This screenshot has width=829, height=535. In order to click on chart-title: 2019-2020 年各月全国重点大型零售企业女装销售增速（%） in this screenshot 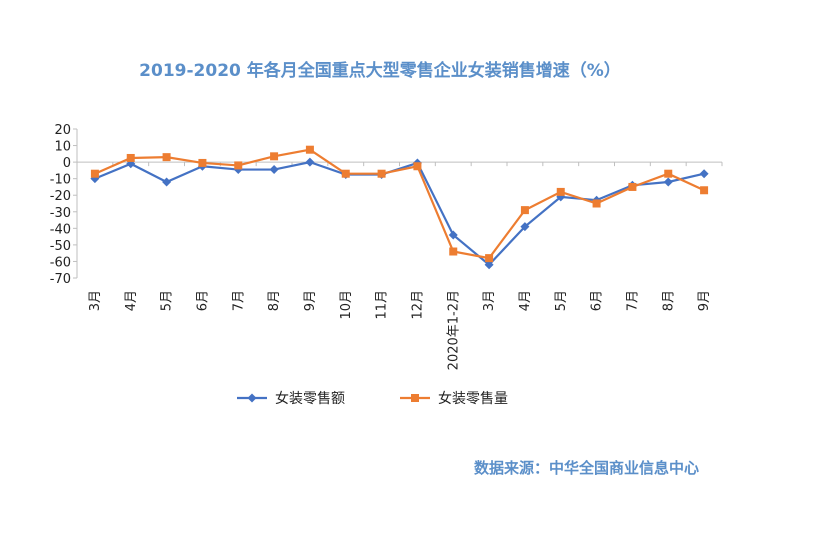, I will do `click(380, 71)`.